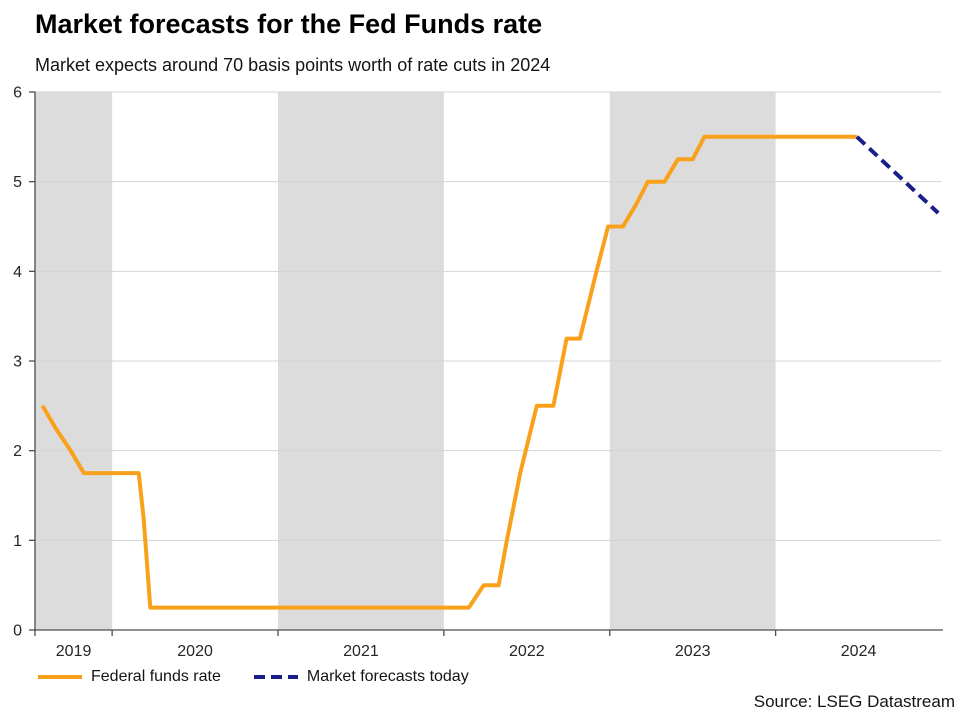  What do you see at coordinates (387, 676) in the screenshot?
I see `legend-label-market-forecasts-today: Market forecasts today` at bounding box center [387, 676].